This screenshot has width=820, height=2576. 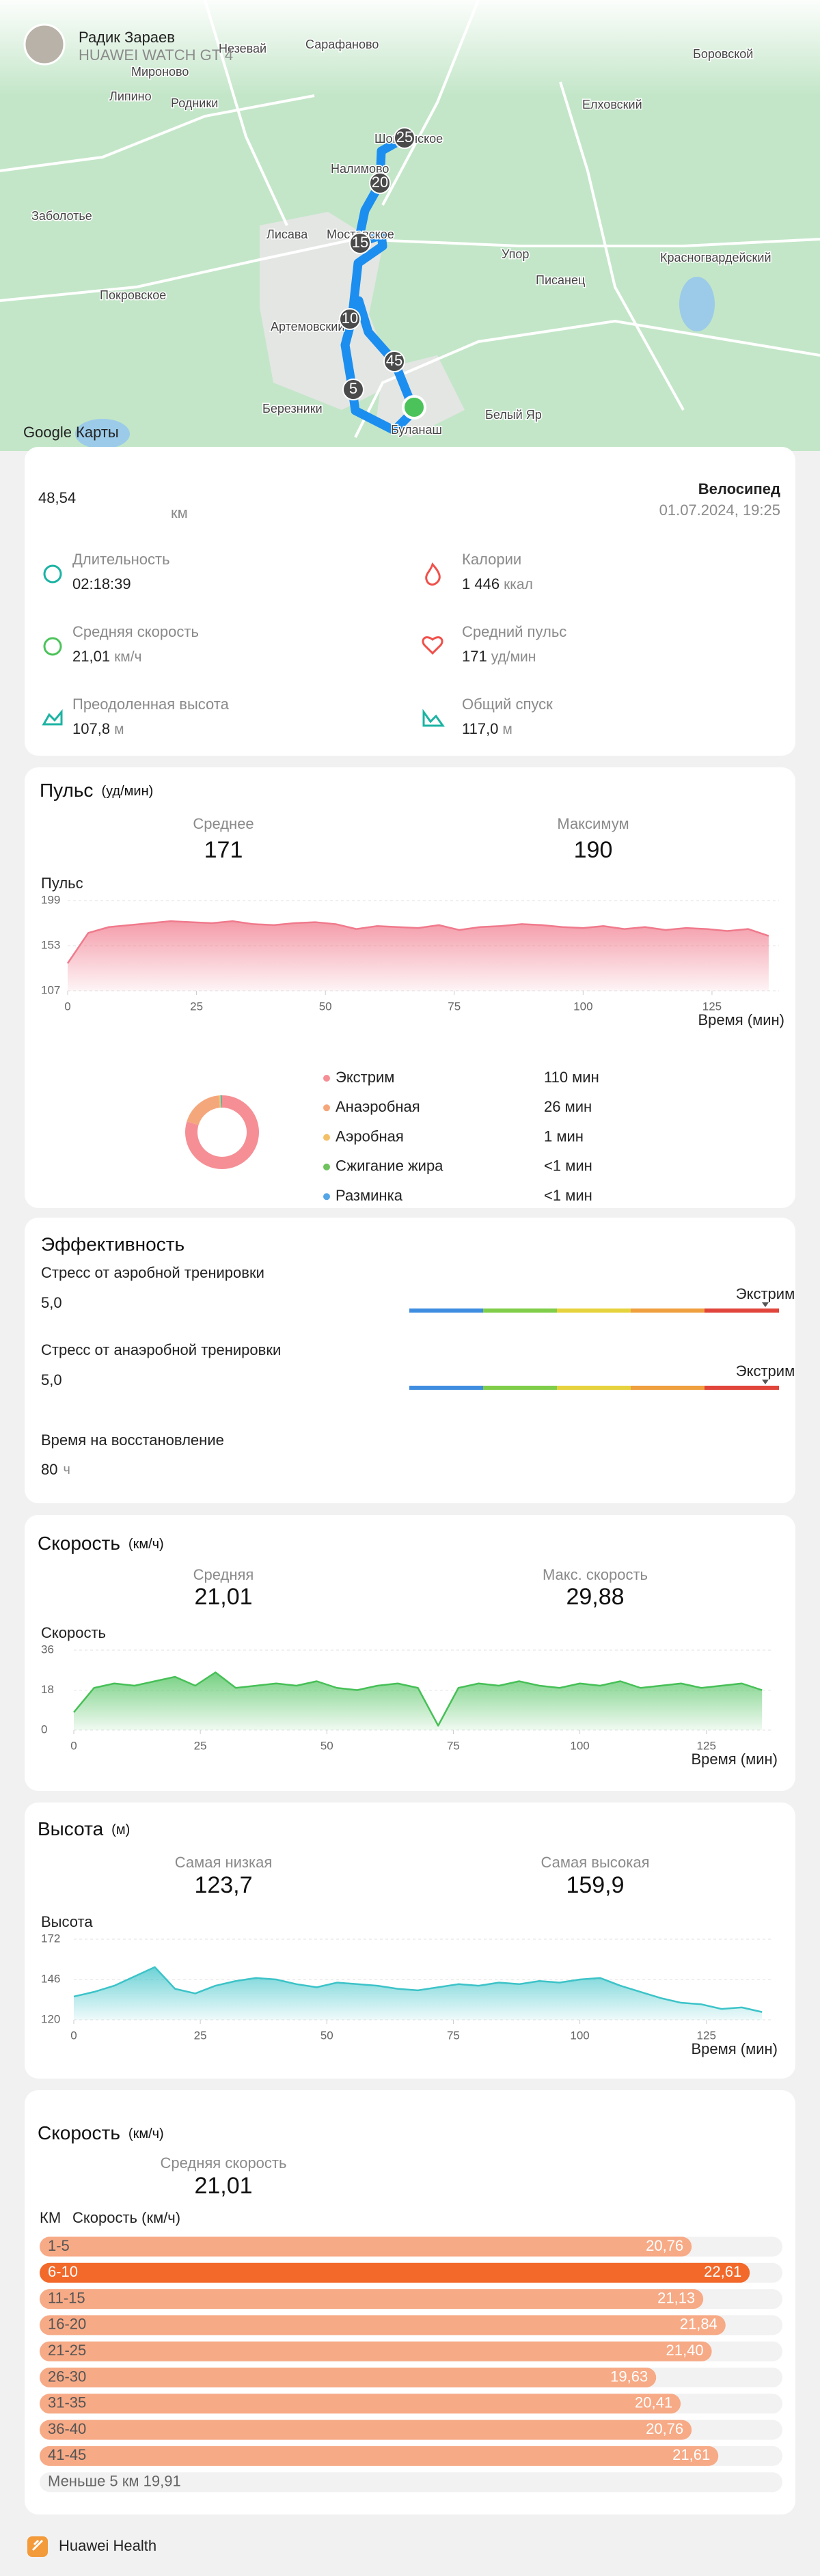 What do you see at coordinates (223, 1574) in the screenshot?
I see `metric-label: Средняя` at bounding box center [223, 1574].